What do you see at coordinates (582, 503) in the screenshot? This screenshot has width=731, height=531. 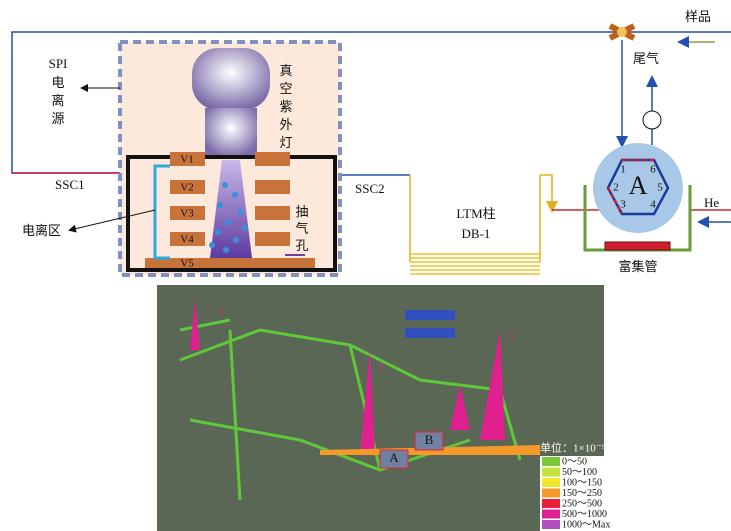 I see `legend-label: 250～500` at bounding box center [582, 503].